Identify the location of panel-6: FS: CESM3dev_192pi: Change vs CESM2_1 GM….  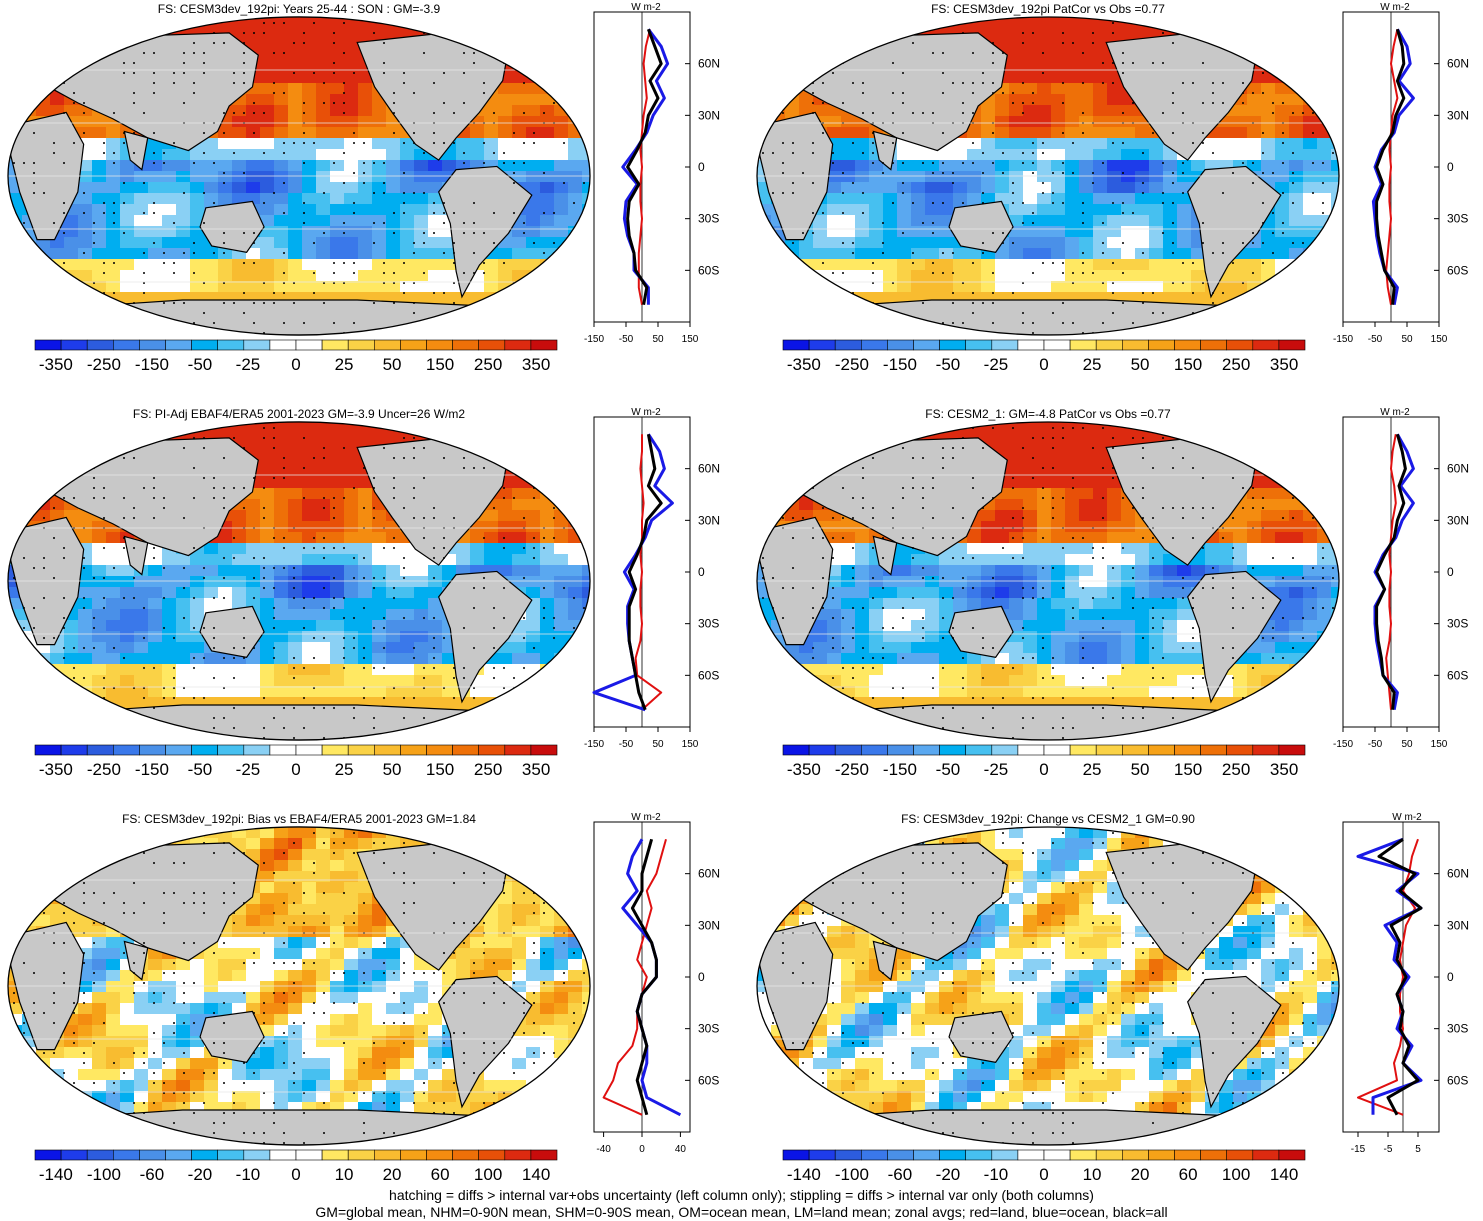
(1112, 998).